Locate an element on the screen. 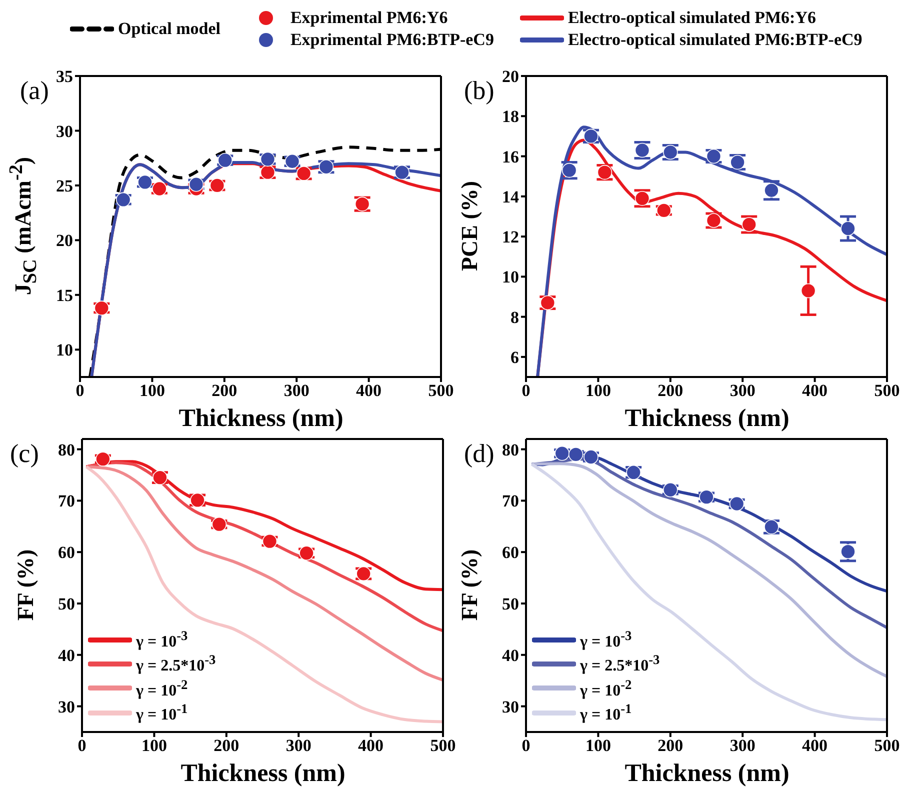  legend-label: Electro-optical simulated PM6:Y6 is located at coordinates (692, 18).